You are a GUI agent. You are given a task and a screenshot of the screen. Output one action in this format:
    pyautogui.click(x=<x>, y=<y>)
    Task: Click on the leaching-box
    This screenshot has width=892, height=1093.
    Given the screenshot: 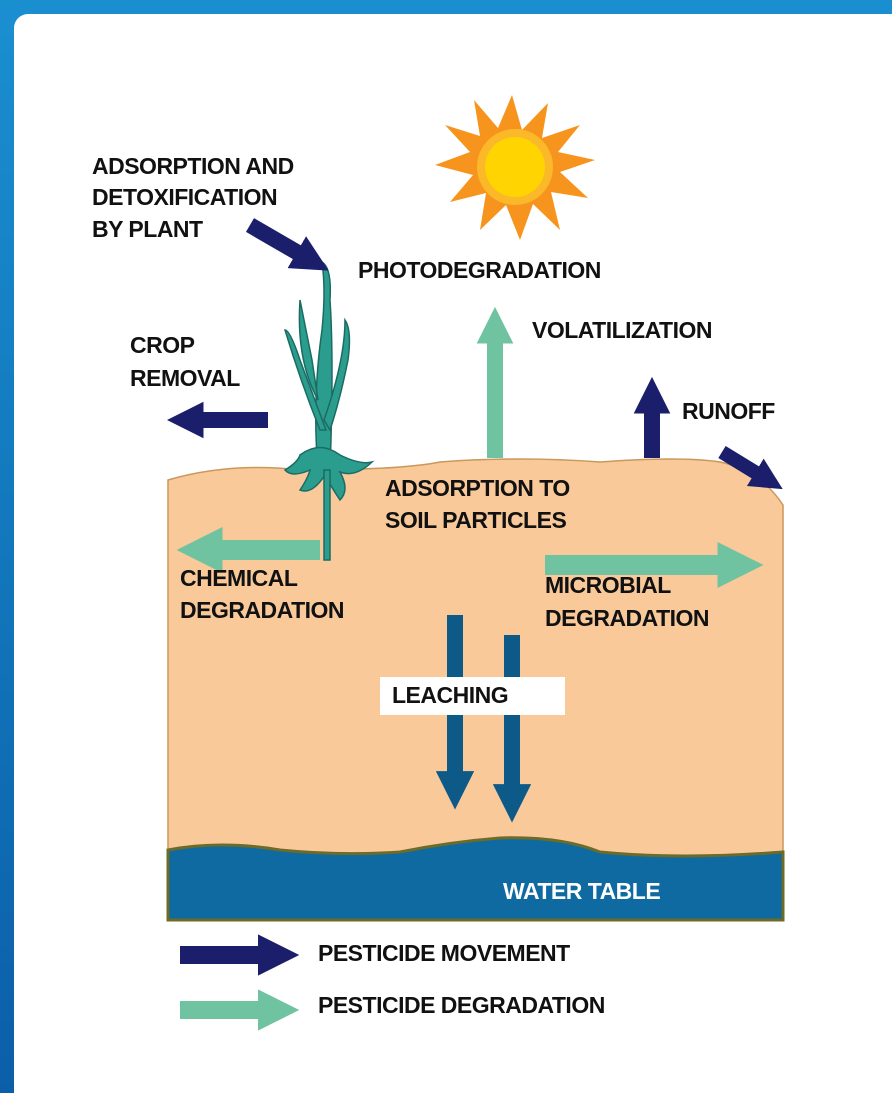 What is the action you would take?
    pyautogui.click(x=472, y=696)
    